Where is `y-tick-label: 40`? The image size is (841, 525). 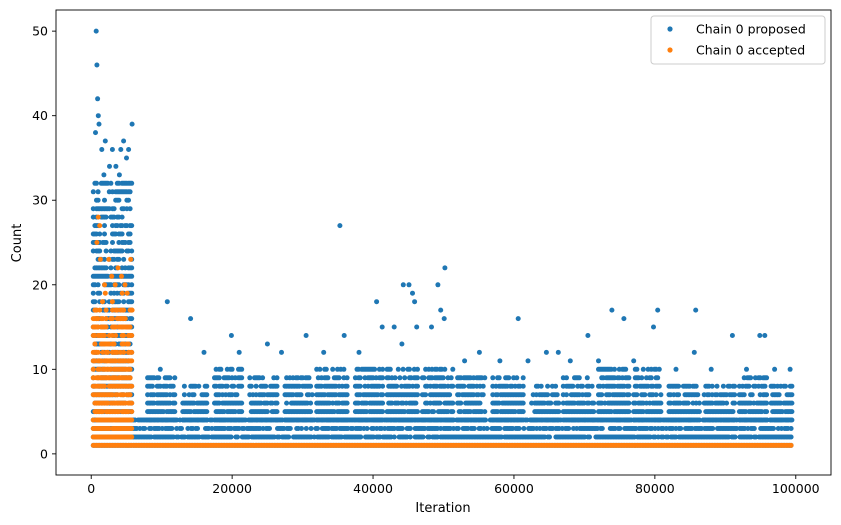
y-tick-label: 40 is located at coordinates (40, 115).